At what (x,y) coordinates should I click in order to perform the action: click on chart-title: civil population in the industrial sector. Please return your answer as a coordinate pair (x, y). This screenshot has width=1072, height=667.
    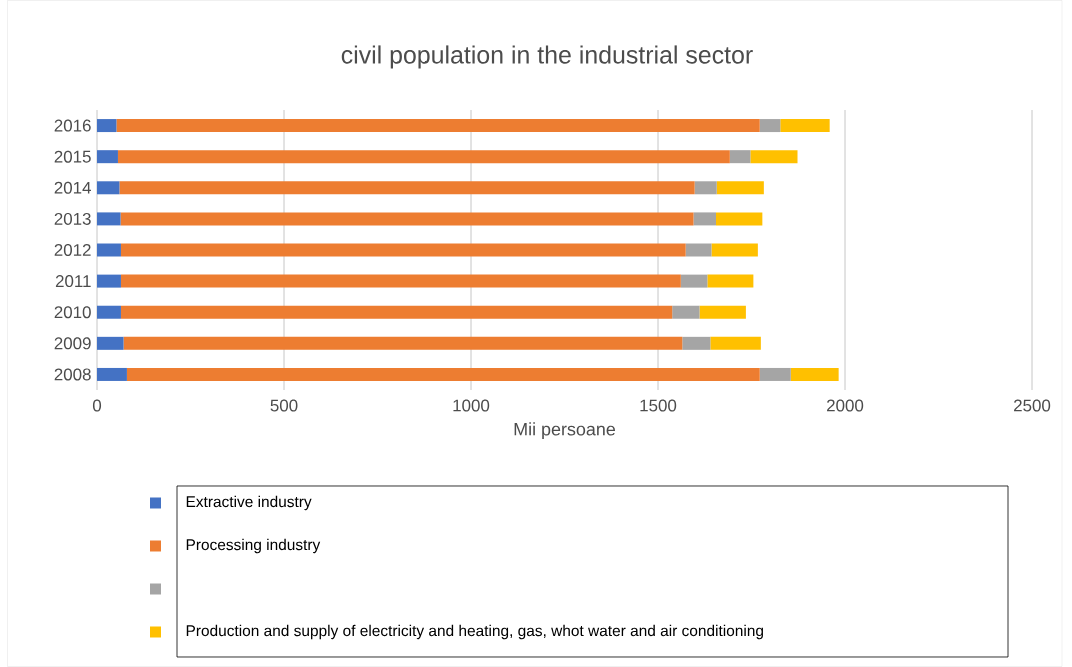
    Looking at the image, I should click on (547, 57).